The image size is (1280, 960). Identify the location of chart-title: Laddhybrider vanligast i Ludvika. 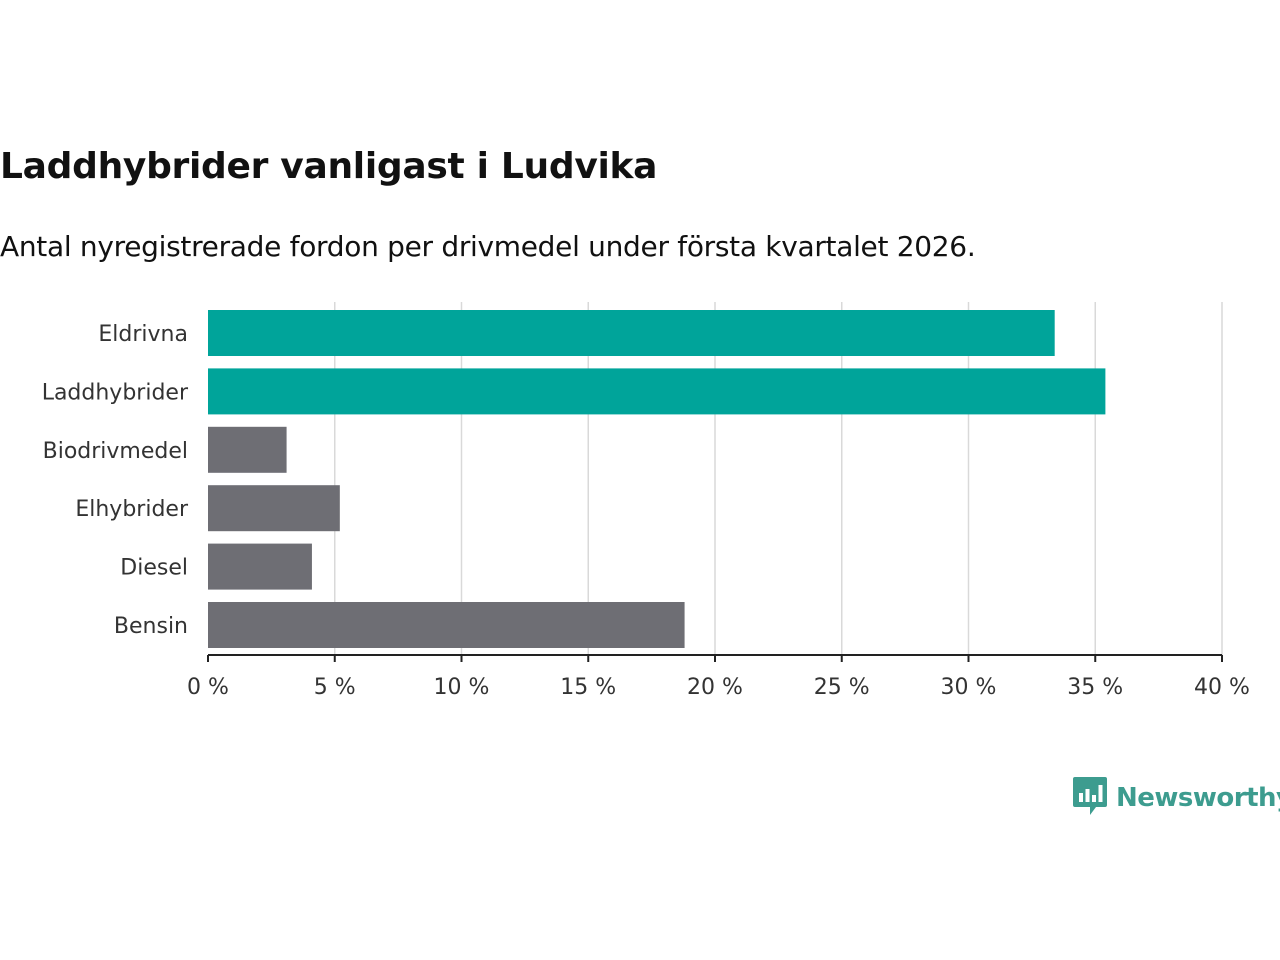
(329, 166).